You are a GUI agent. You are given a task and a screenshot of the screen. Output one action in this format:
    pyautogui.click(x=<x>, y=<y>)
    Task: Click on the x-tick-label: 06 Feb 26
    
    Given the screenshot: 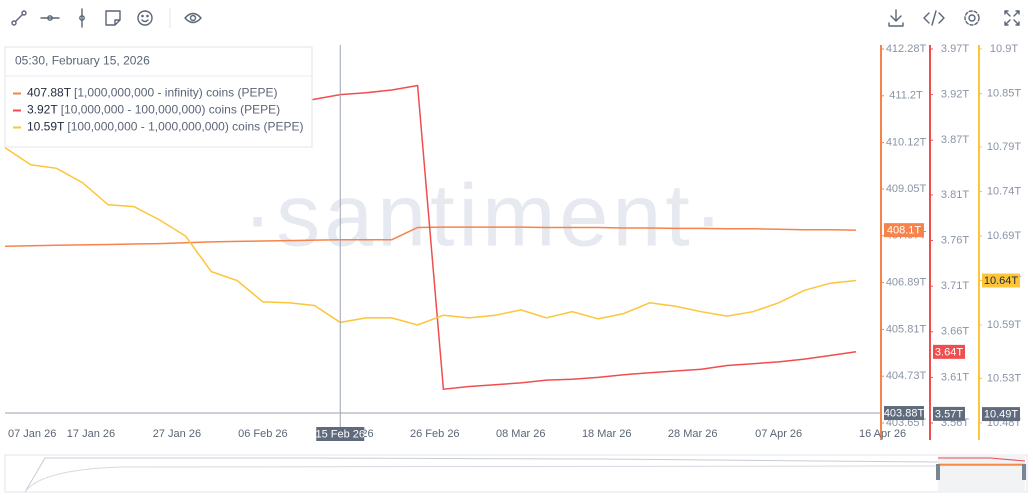 What is the action you would take?
    pyautogui.click(x=263, y=434)
    